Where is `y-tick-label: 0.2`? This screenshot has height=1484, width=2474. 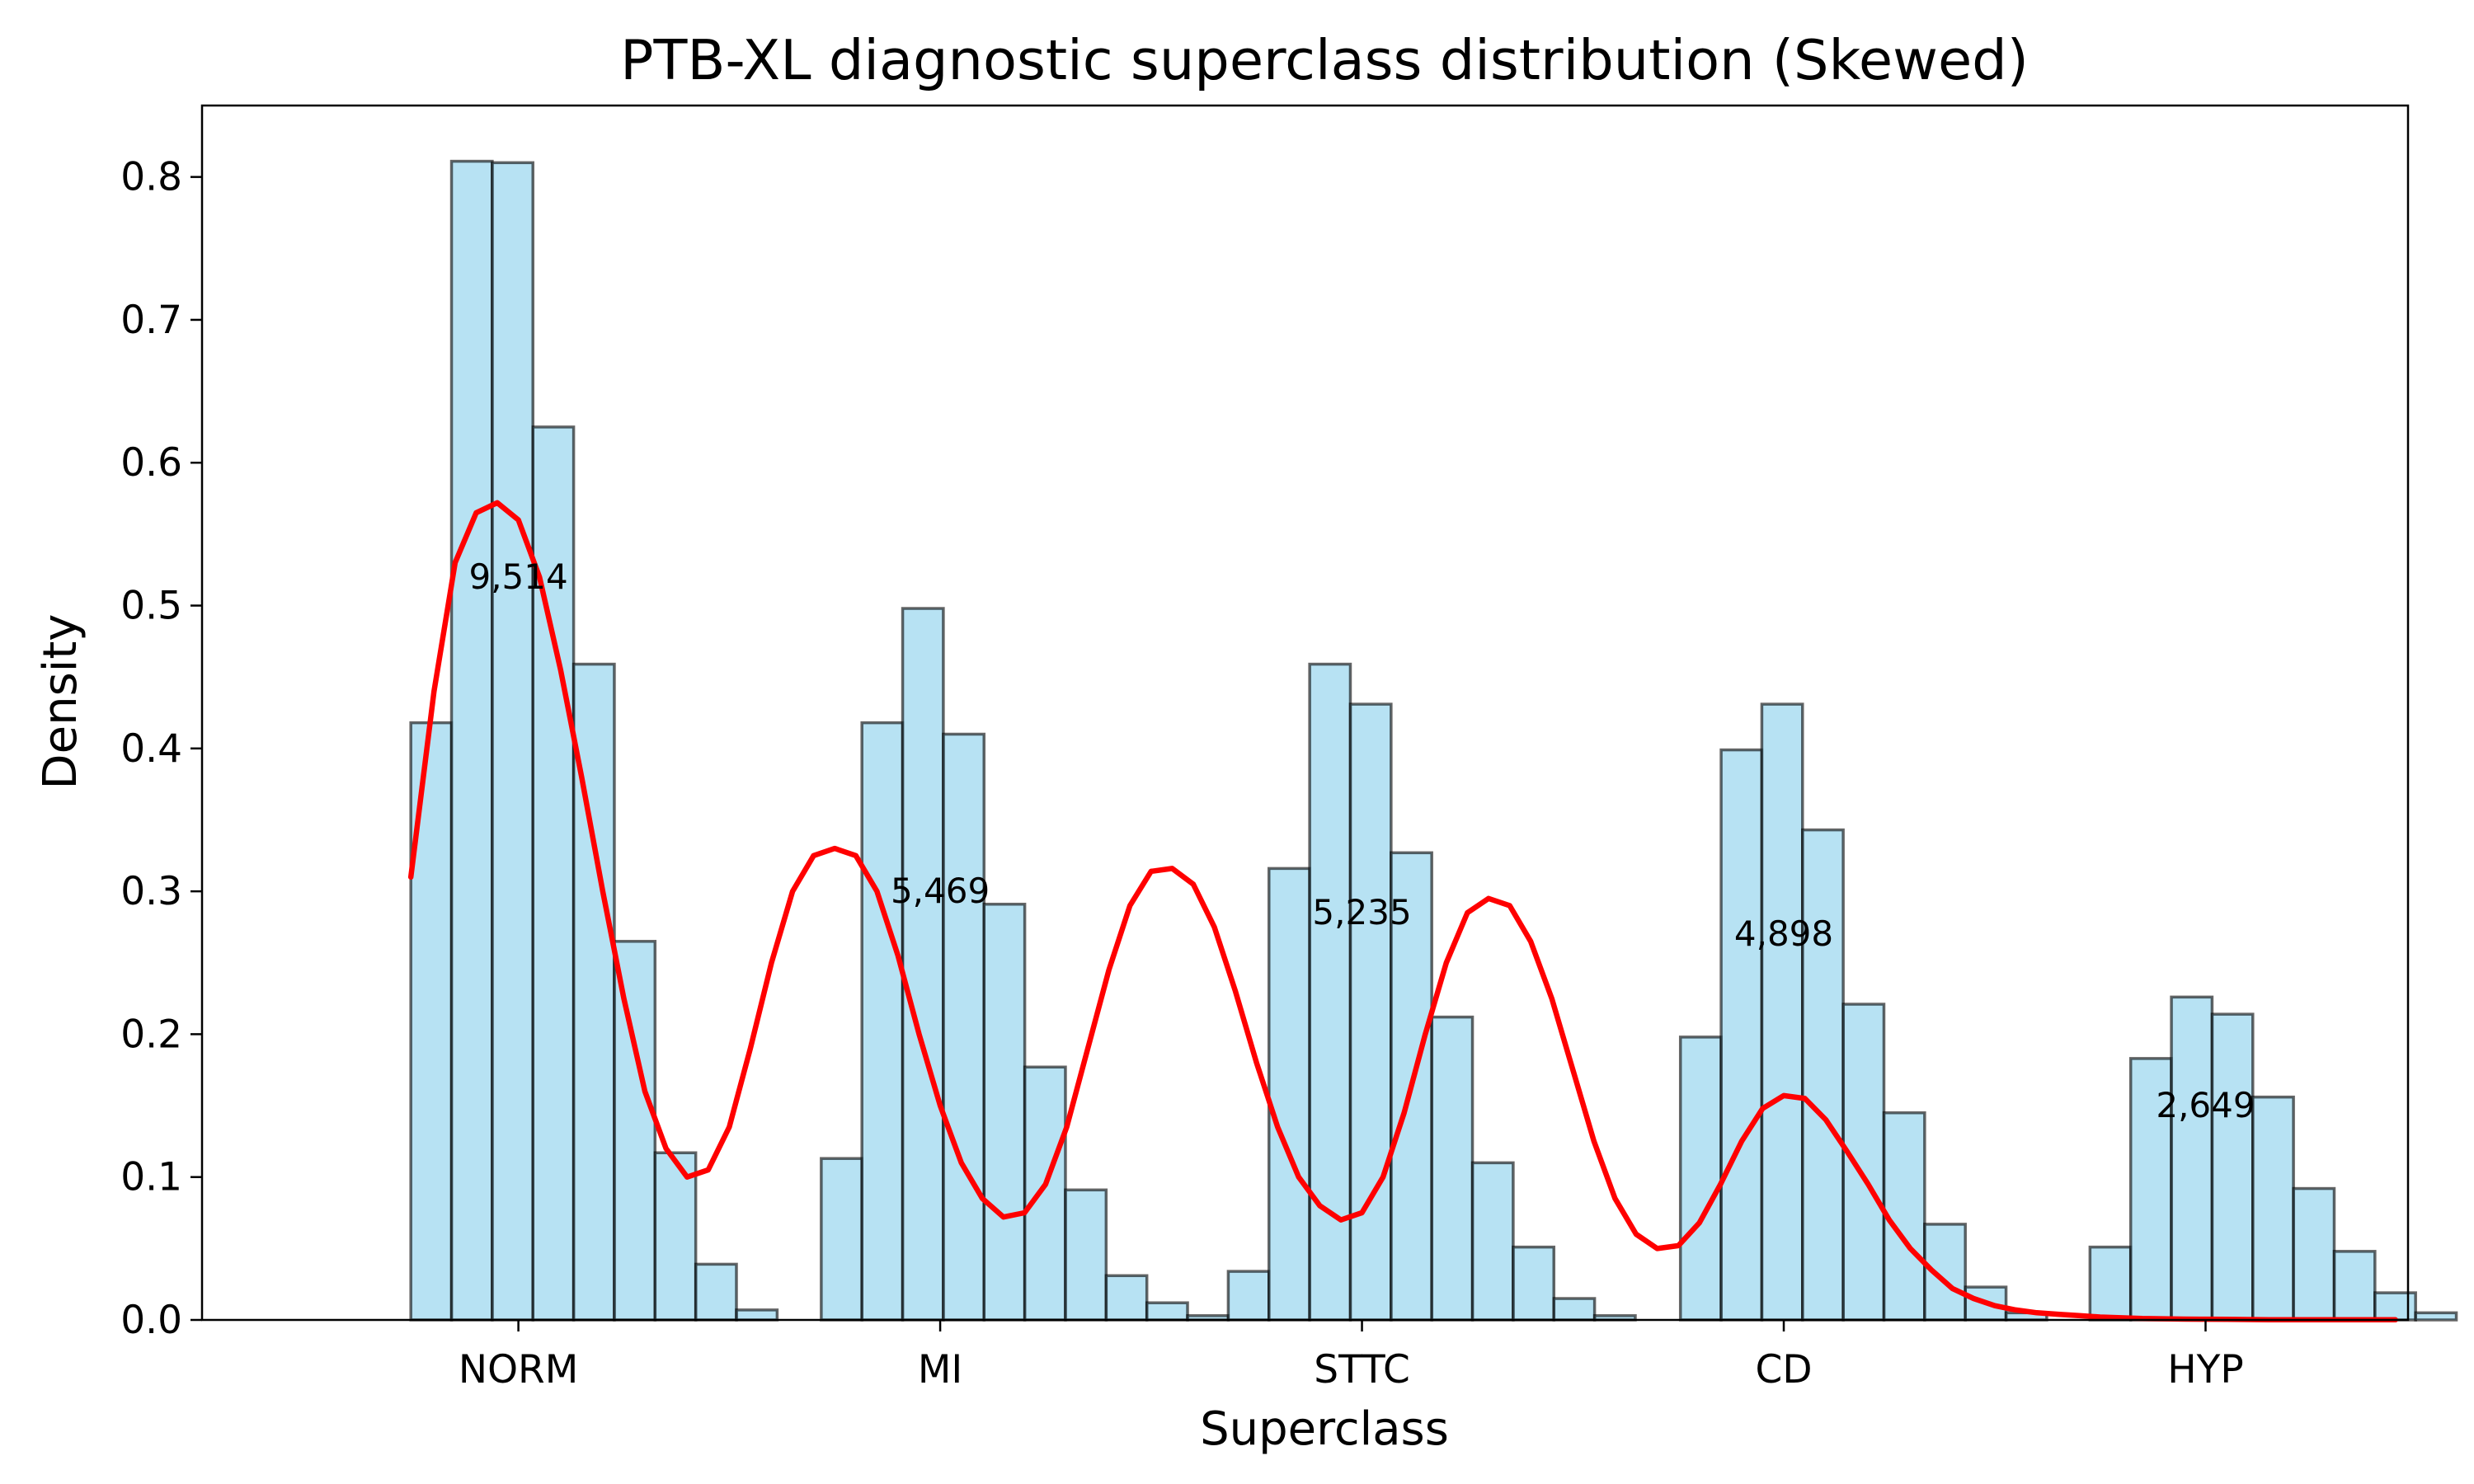 y-tick-label: 0.2 is located at coordinates (151, 1034).